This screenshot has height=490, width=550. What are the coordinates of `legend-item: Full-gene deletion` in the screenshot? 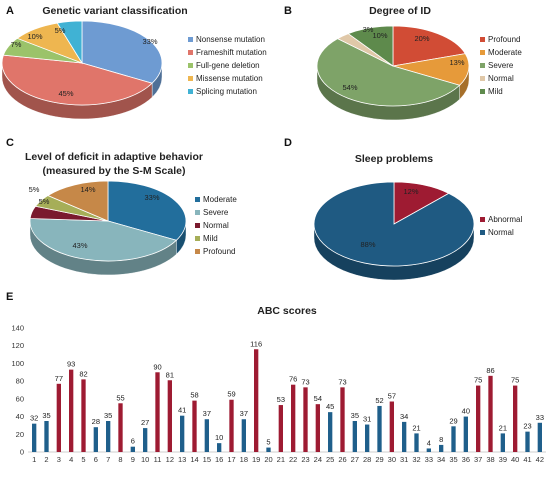 It's located at (228, 65).